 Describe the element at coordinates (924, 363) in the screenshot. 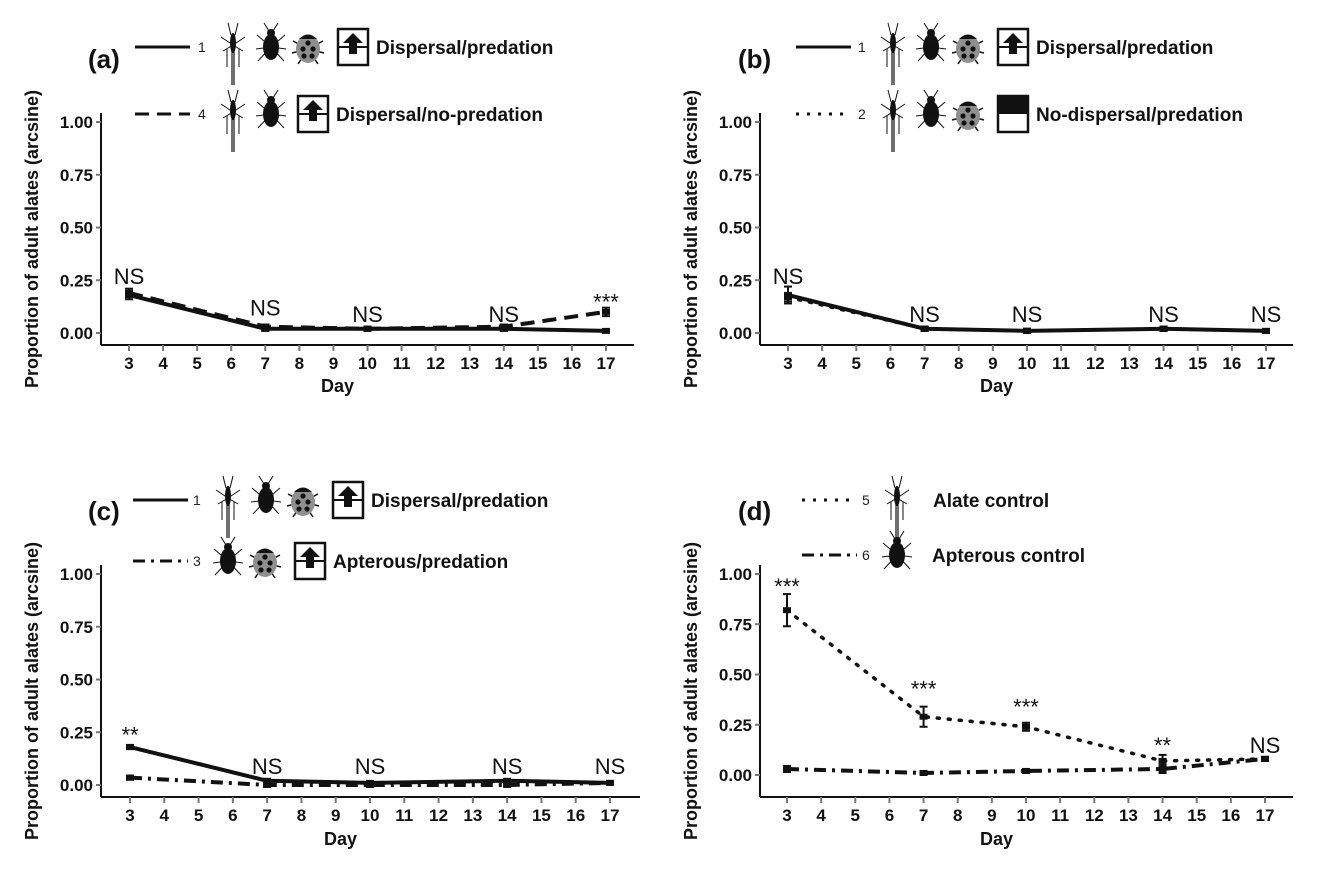

I see `x-tick-label: 7` at that location.